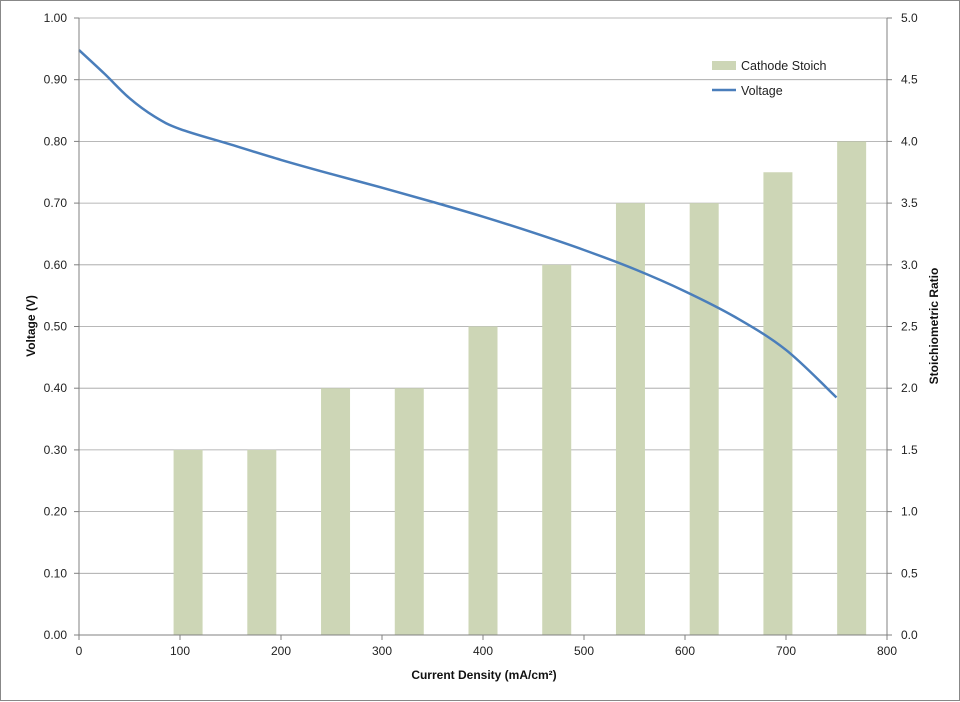 This screenshot has width=960, height=702. Describe the element at coordinates (887, 651) in the screenshot. I see `x-tick-label: 800` at that location.